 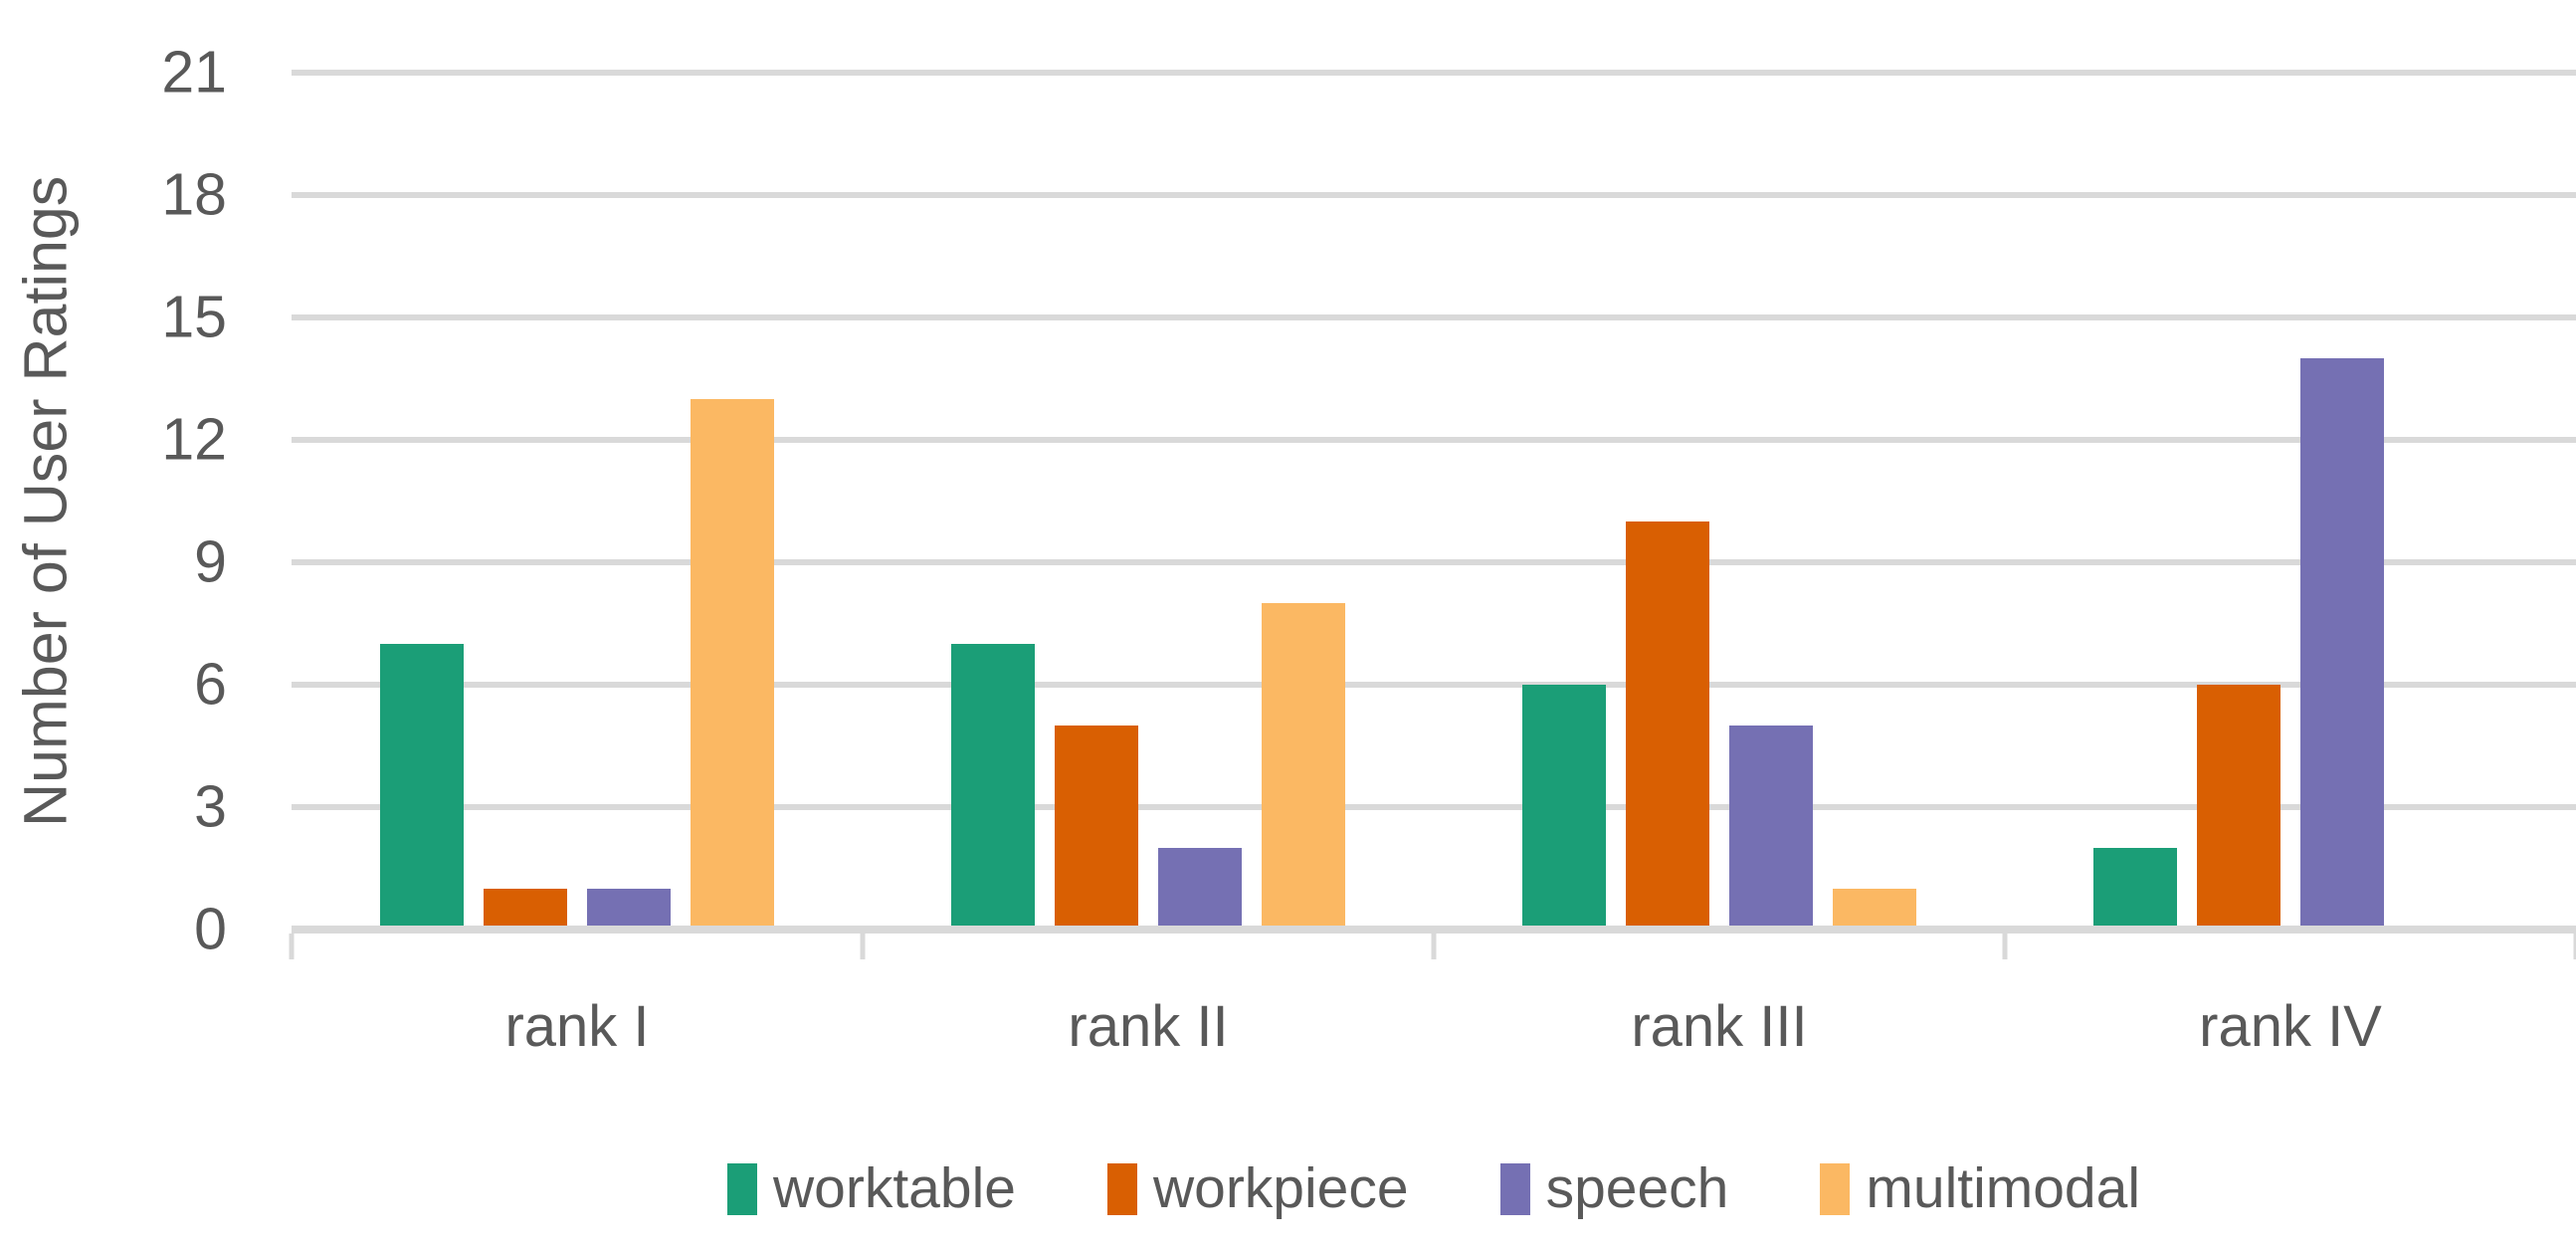 I want to click on legend-item-multimodal: multimodal, so click(x=1980, y=1188).